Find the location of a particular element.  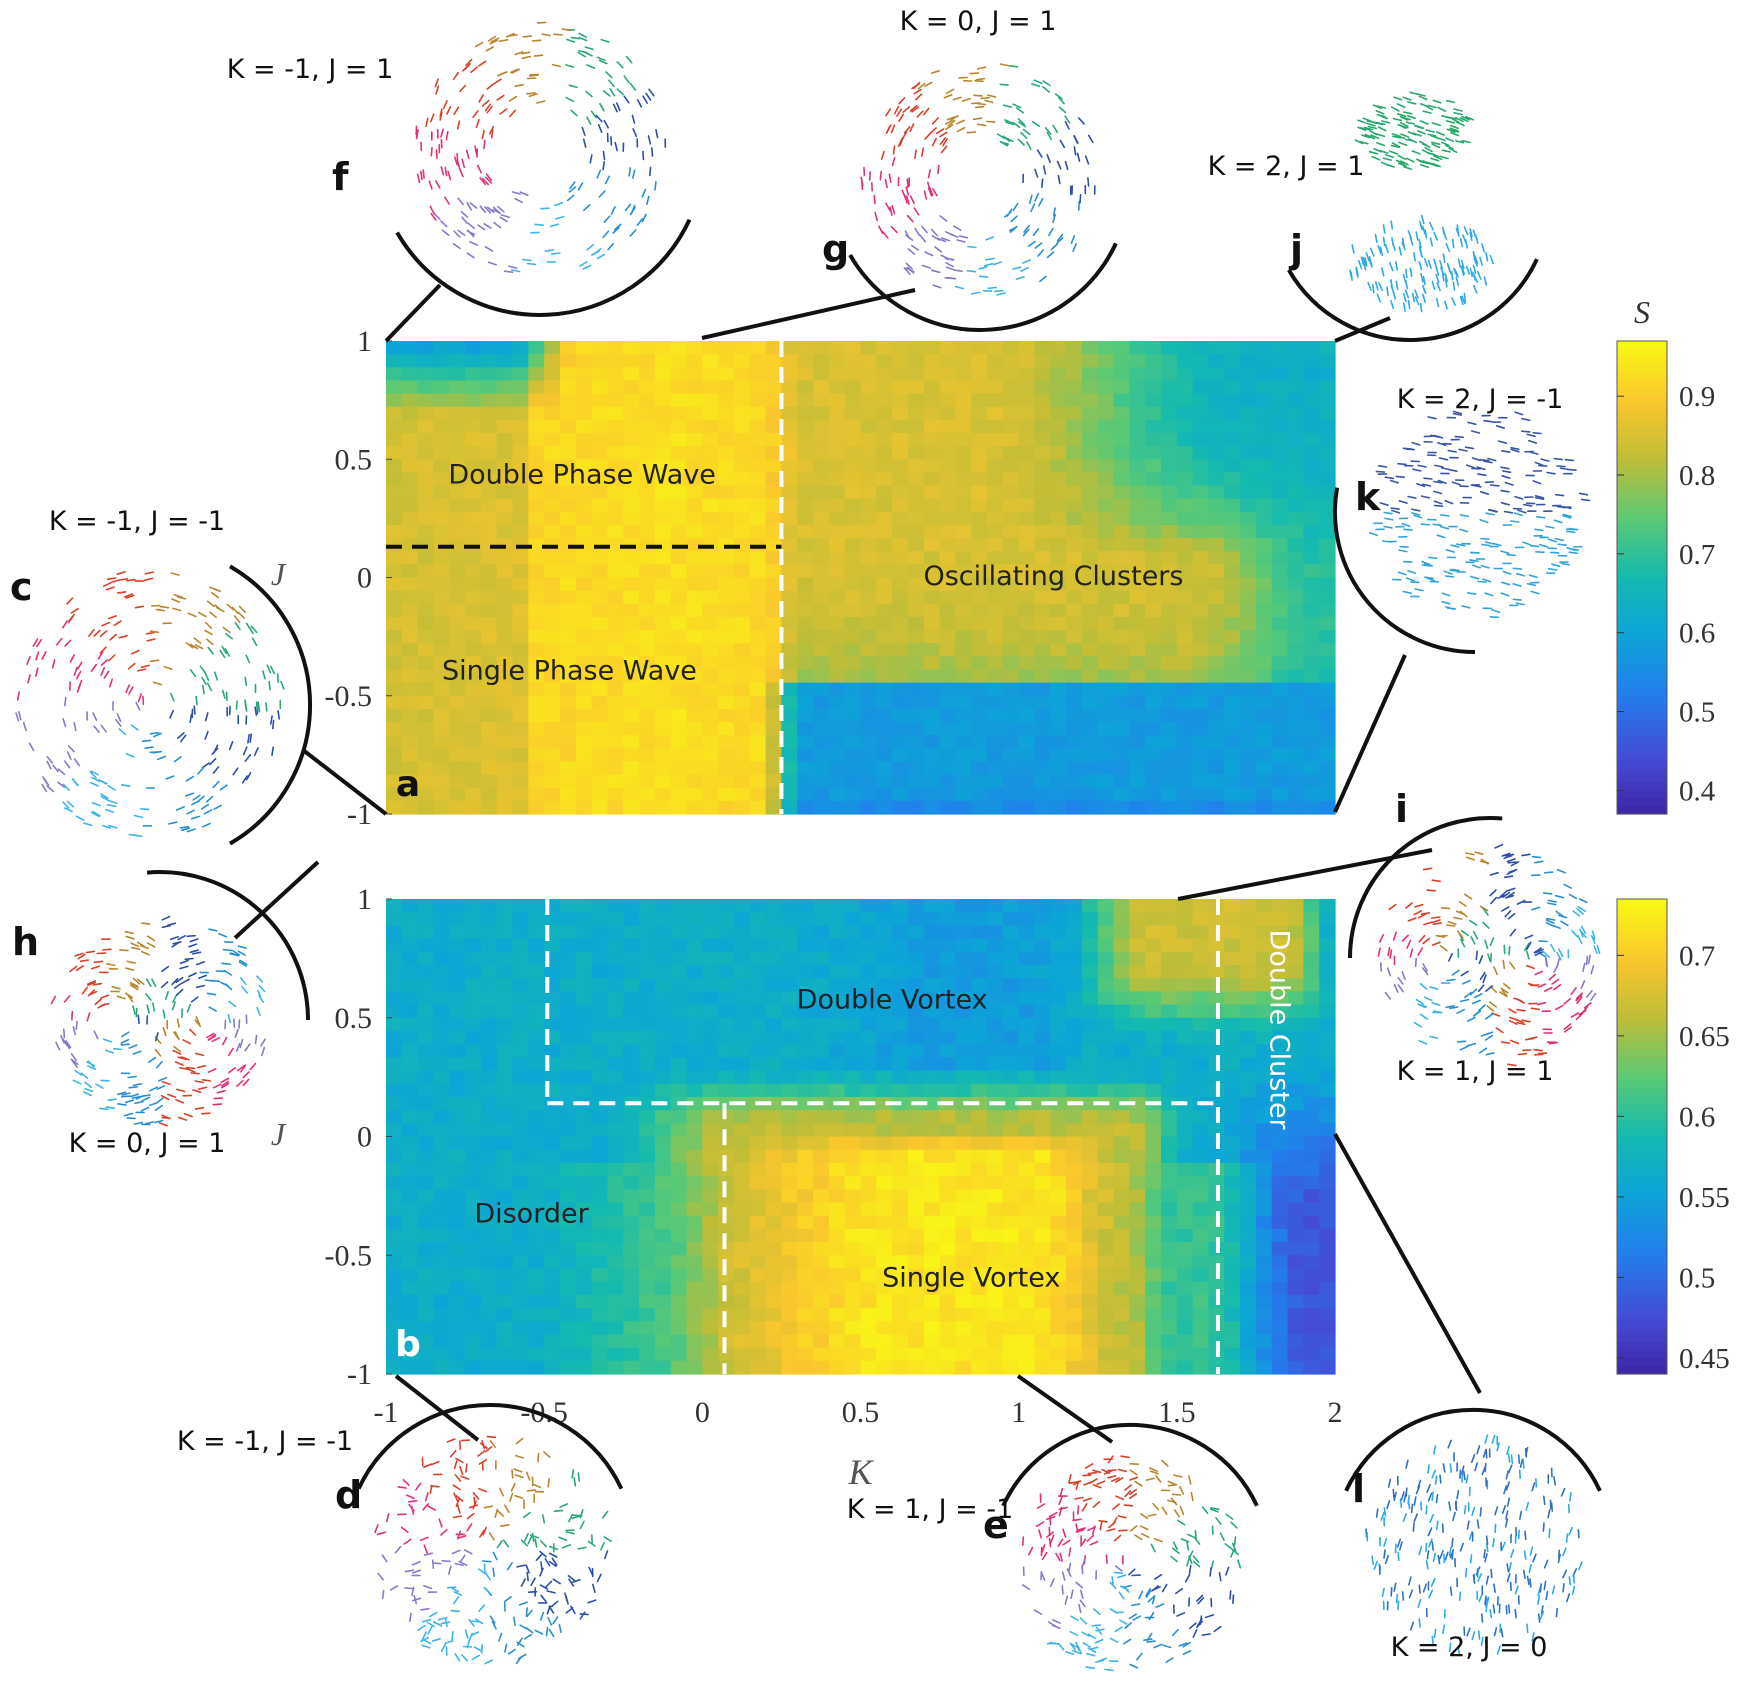

y-axis-label: J is located at coordinates (279, 574).